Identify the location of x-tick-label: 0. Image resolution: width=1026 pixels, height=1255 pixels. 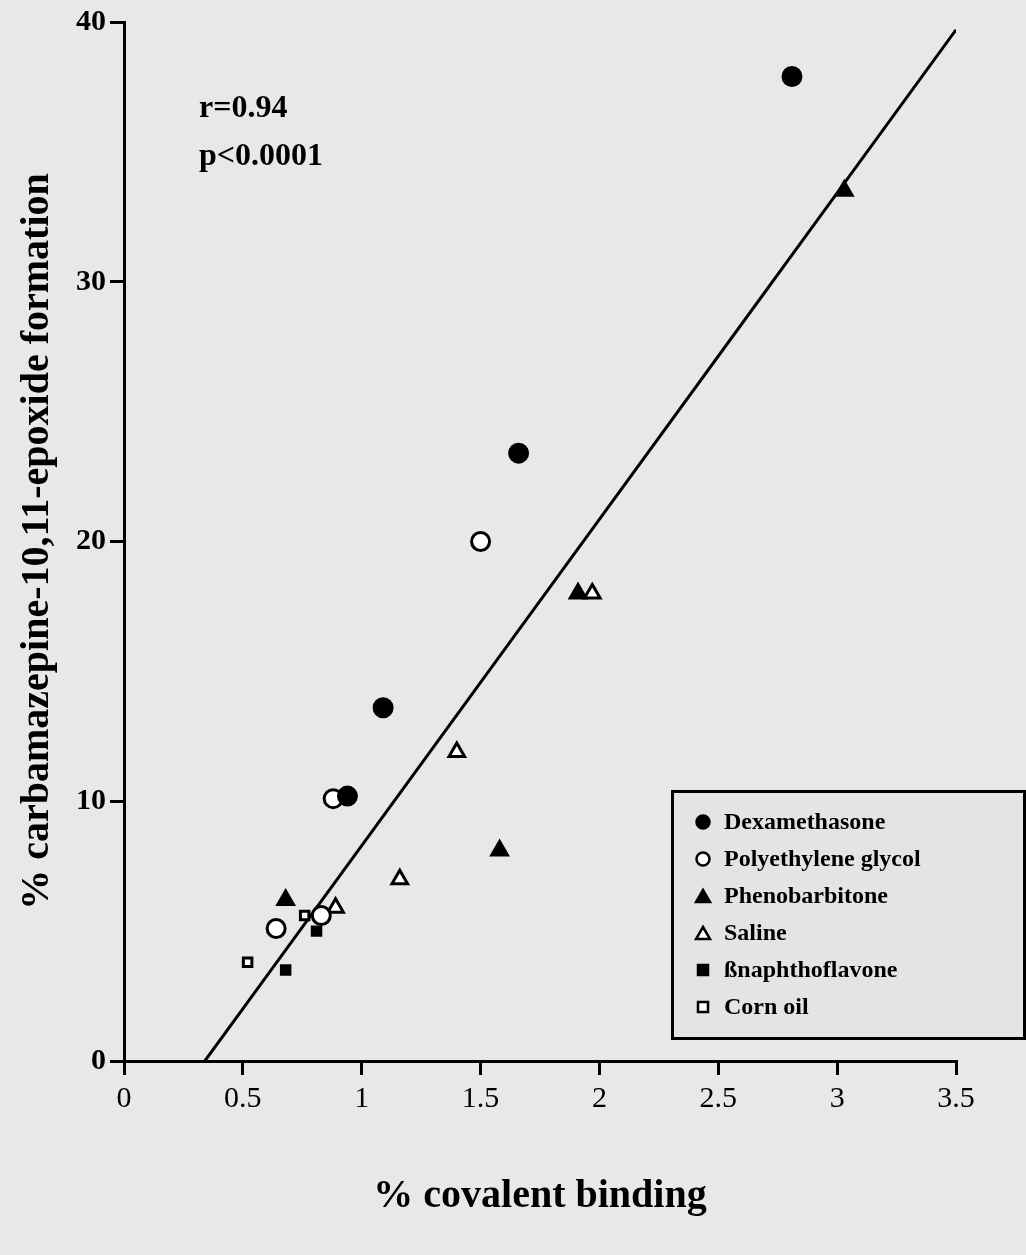
(124, 1096).